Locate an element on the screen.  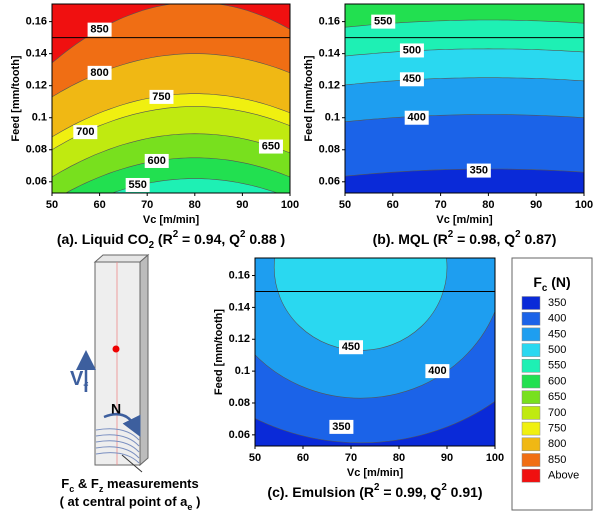
text-part: ( at central point of a is located at coordinates (124, 501).